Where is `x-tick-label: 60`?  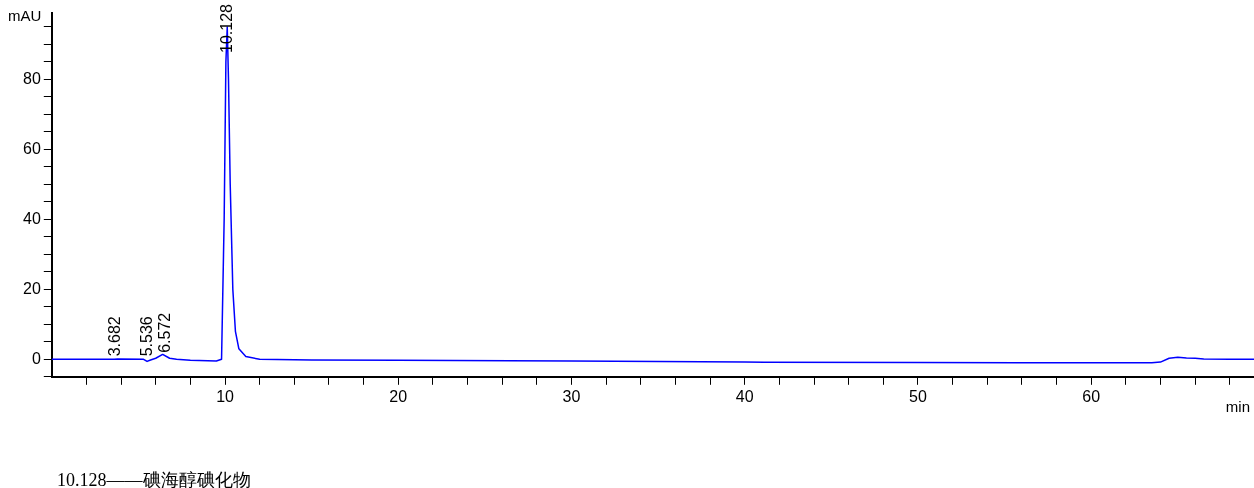
x-tick-label: 60 is located at coordinates (1091, 396).